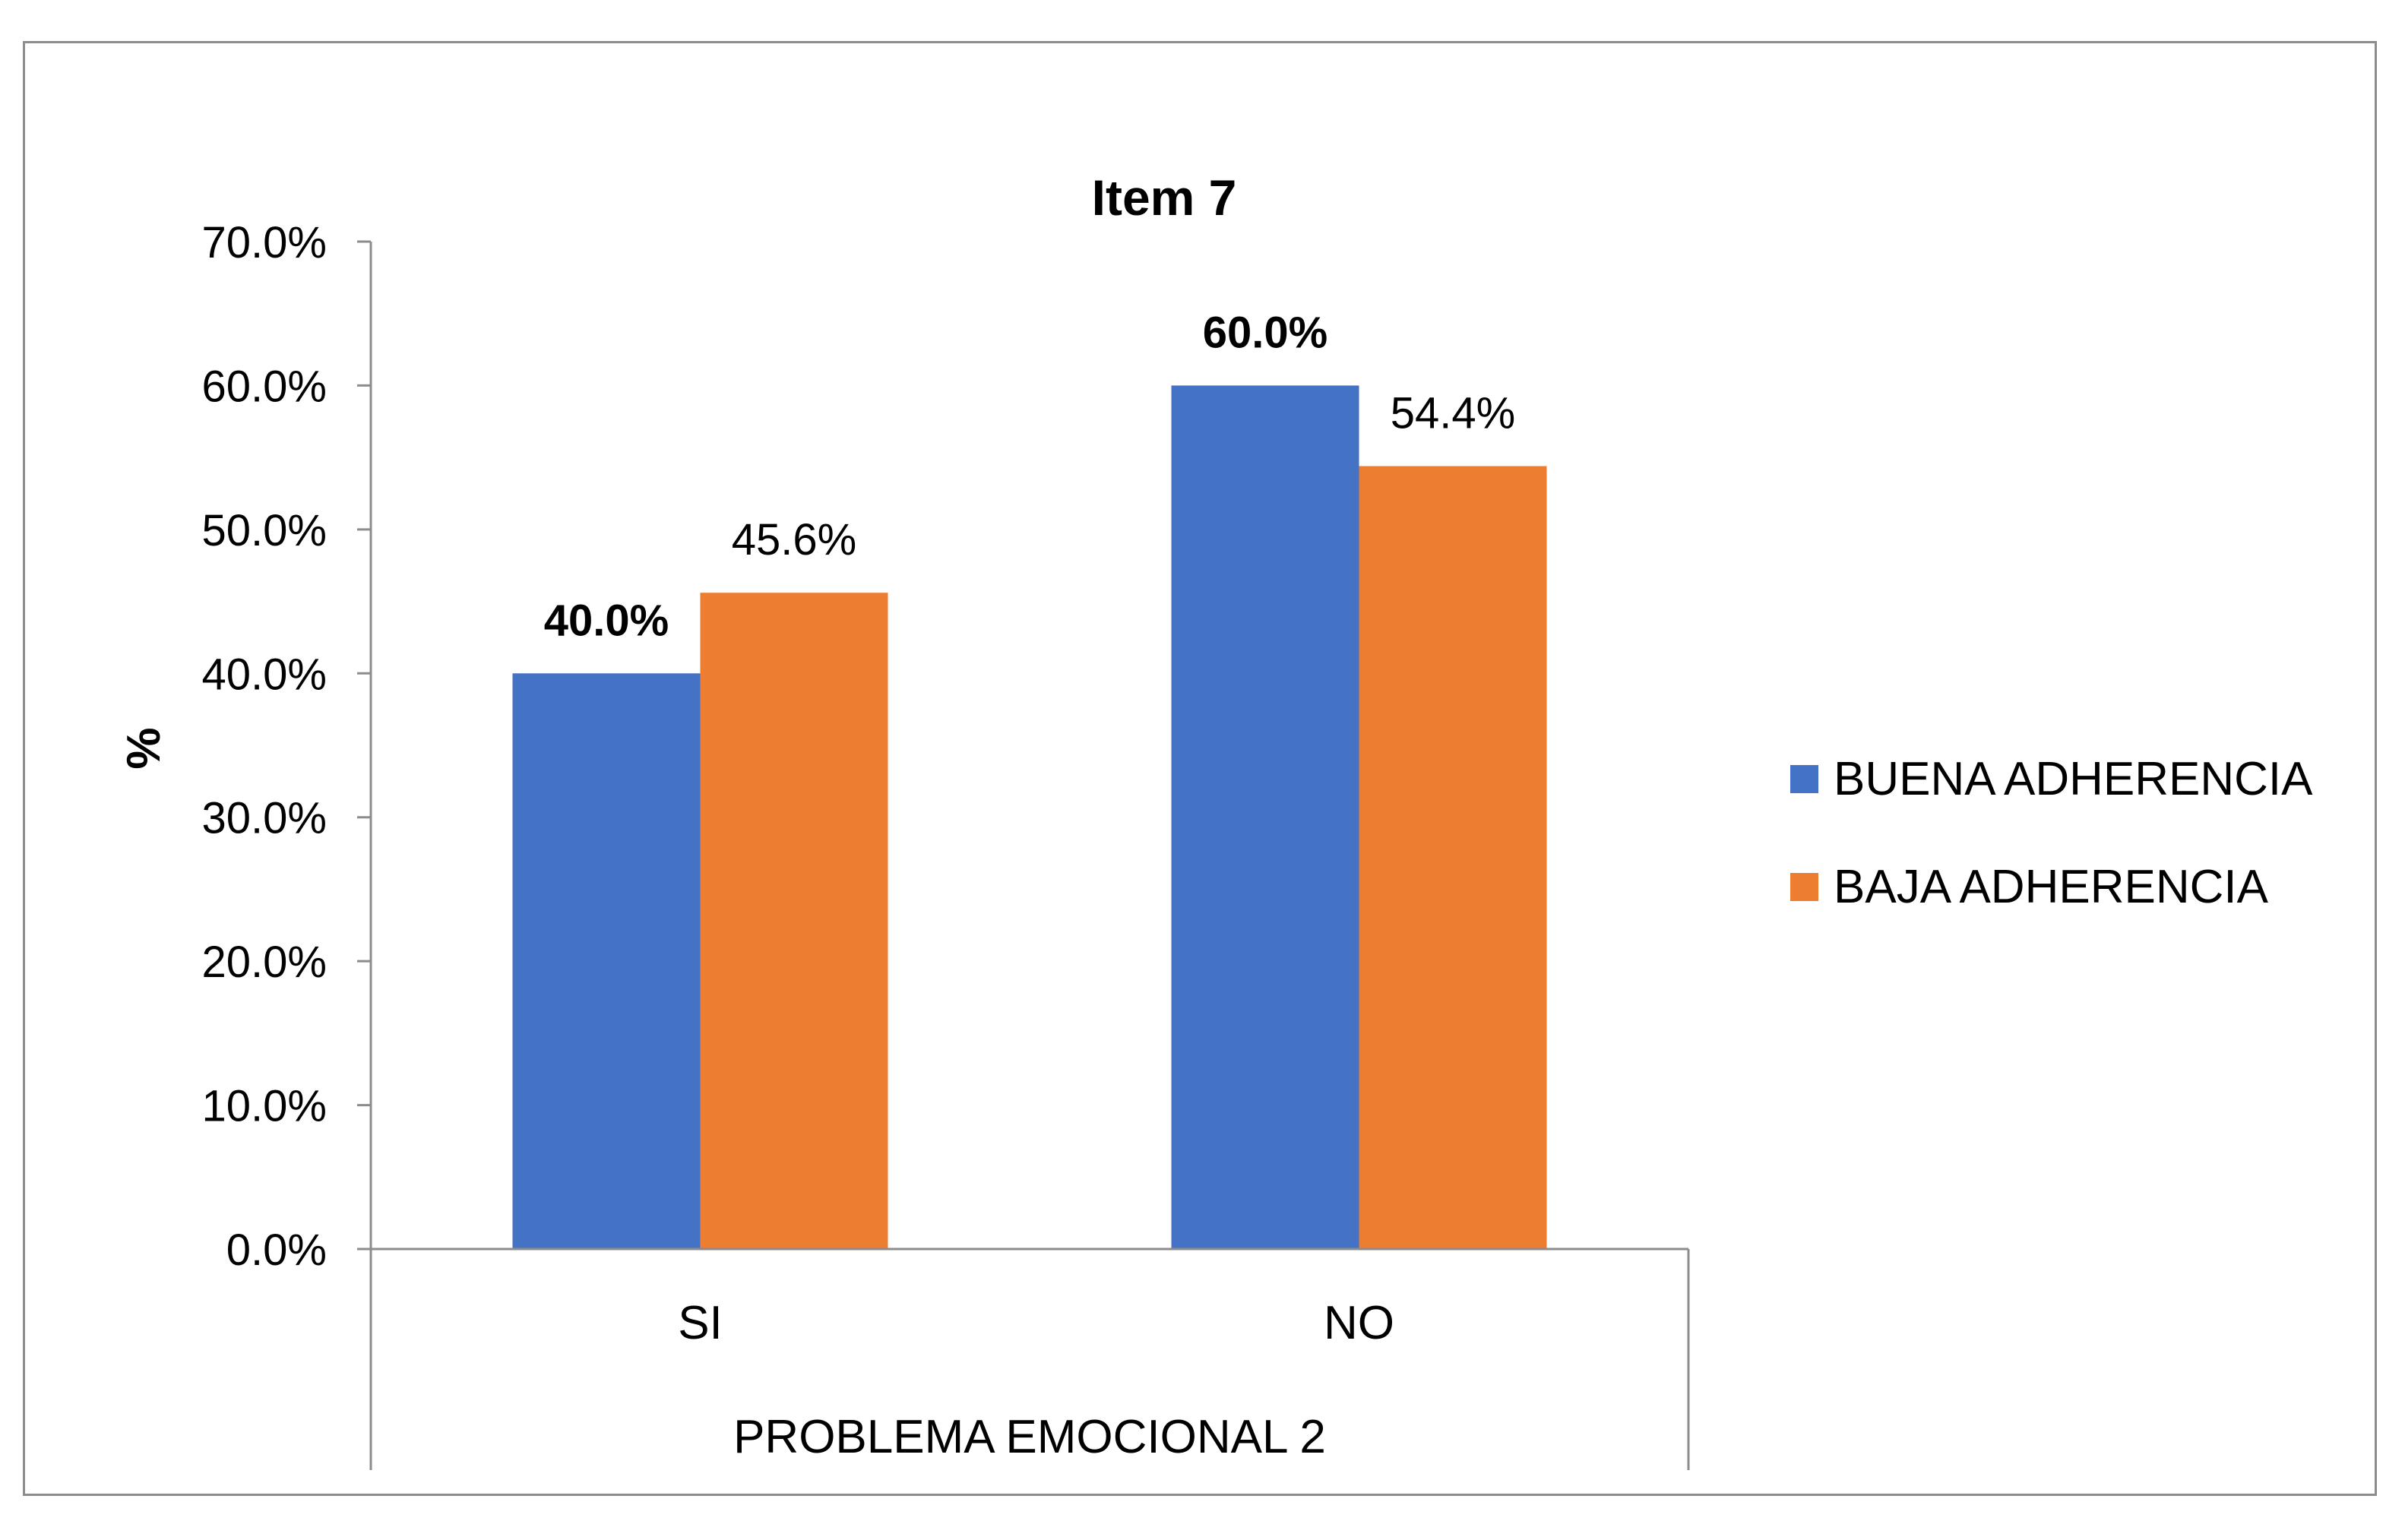  I want to click on y-axis-label: %, so click(144, 748).